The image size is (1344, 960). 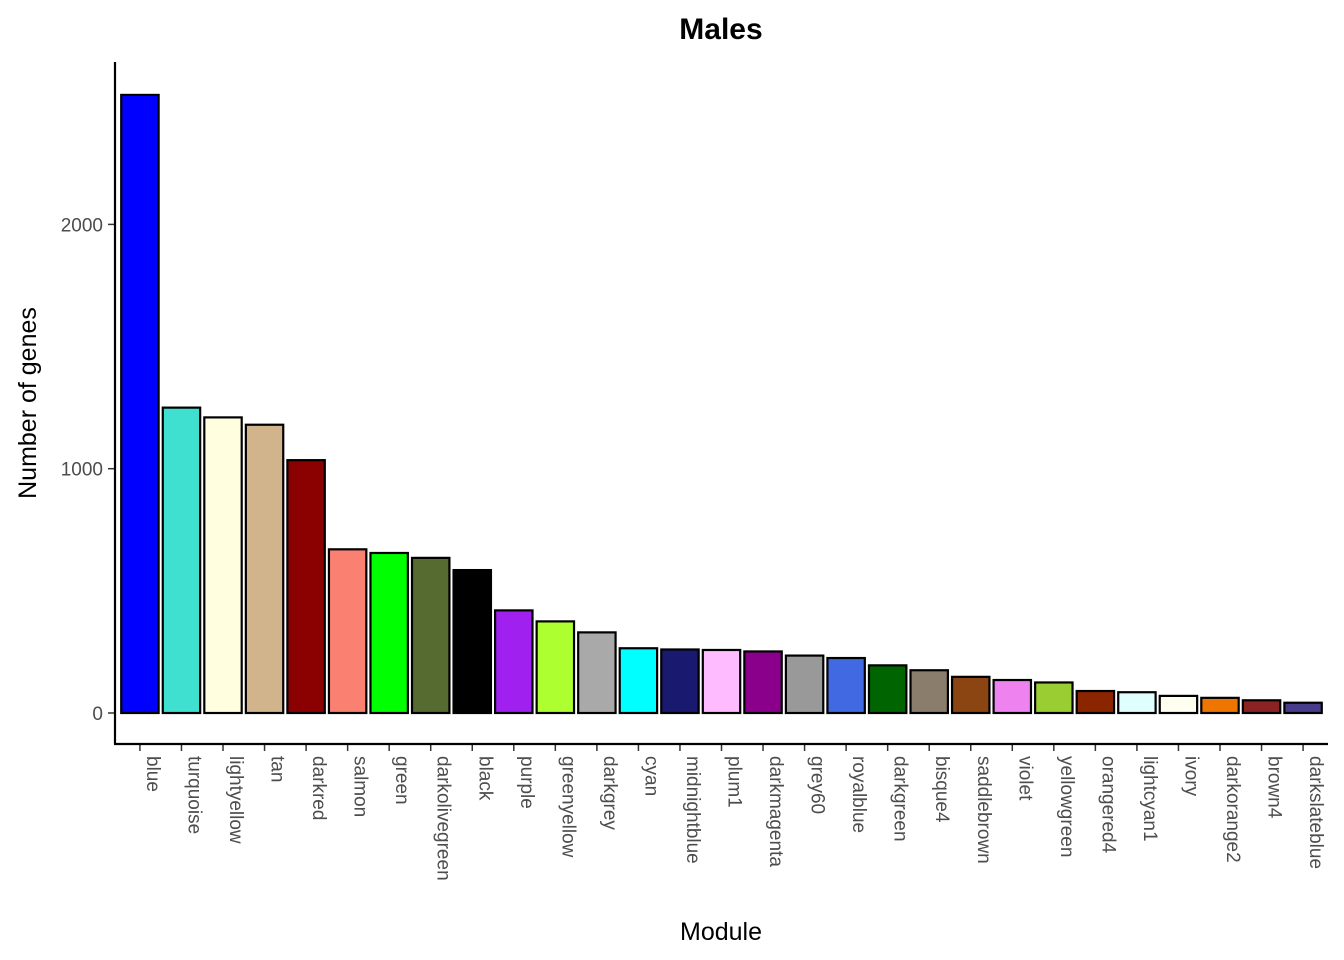 What do you see at coordinates (692, 810) in the screenshot?
I see `x-tick-label: midnightblue` at bounding box center [692, 810].